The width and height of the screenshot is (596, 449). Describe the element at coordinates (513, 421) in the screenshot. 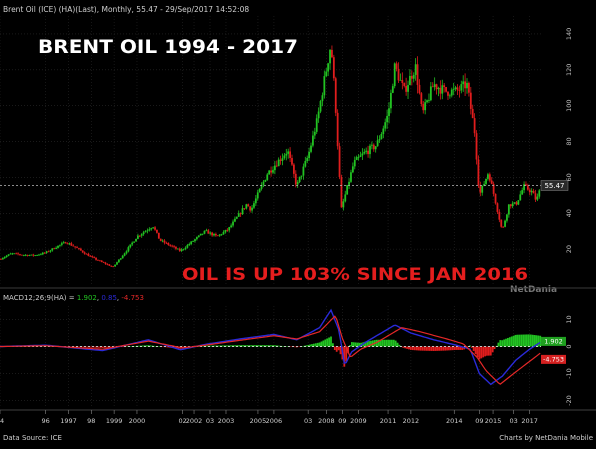

I see `time-tick-label: 03` at that location.